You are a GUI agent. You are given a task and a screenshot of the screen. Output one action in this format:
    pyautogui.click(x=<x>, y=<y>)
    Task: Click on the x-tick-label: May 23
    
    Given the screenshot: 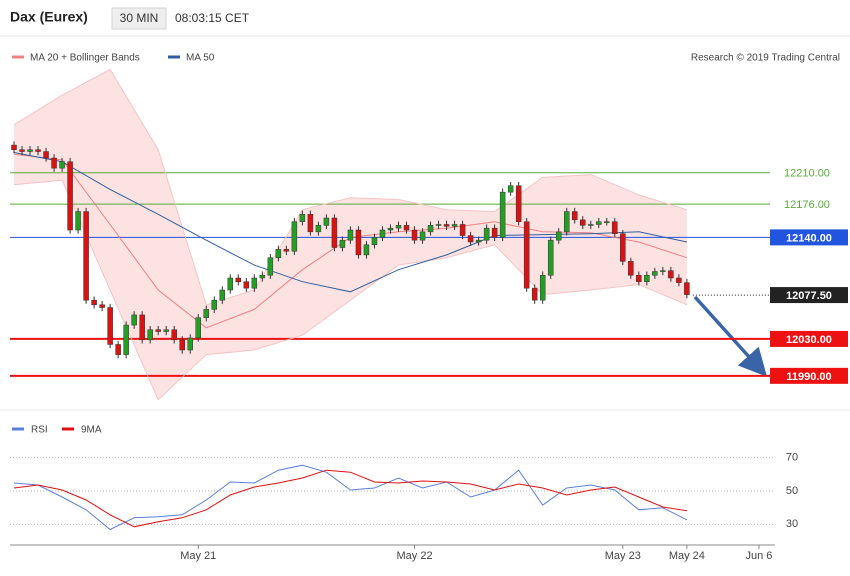 What is the action you would take?
    pyautogui.click(x=623, y=556)
    